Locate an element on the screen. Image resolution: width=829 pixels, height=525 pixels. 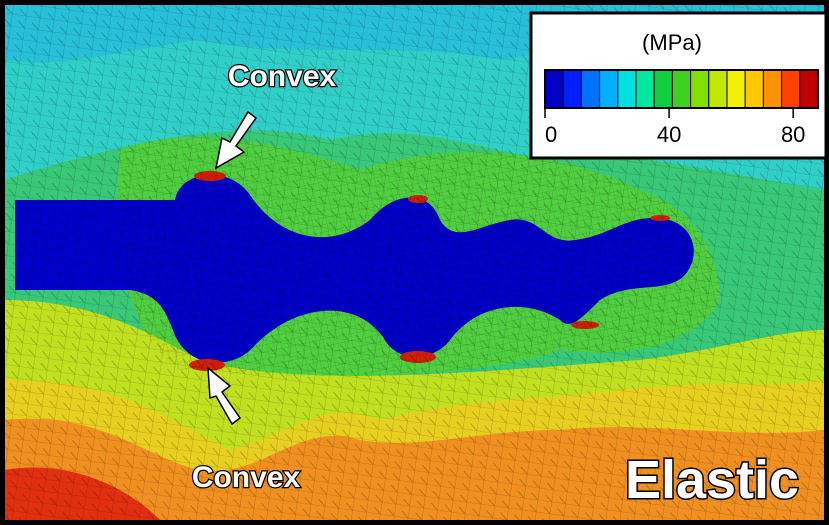
condition-label: Elastic is located at coordinates (712, 480).